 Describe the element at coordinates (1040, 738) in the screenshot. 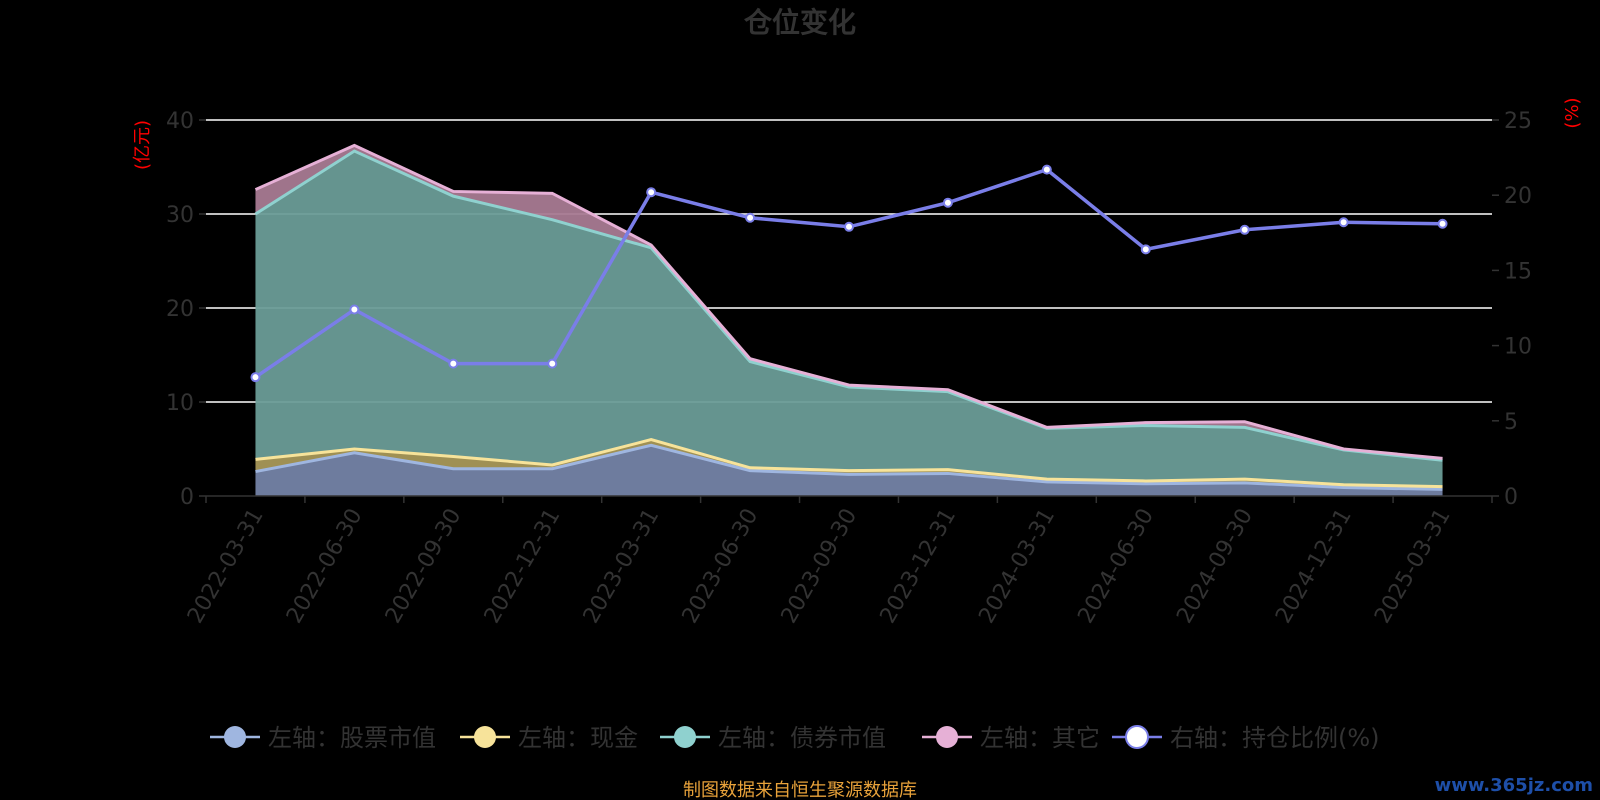

I see `legend-label-other: 左轴：其它` at that location.